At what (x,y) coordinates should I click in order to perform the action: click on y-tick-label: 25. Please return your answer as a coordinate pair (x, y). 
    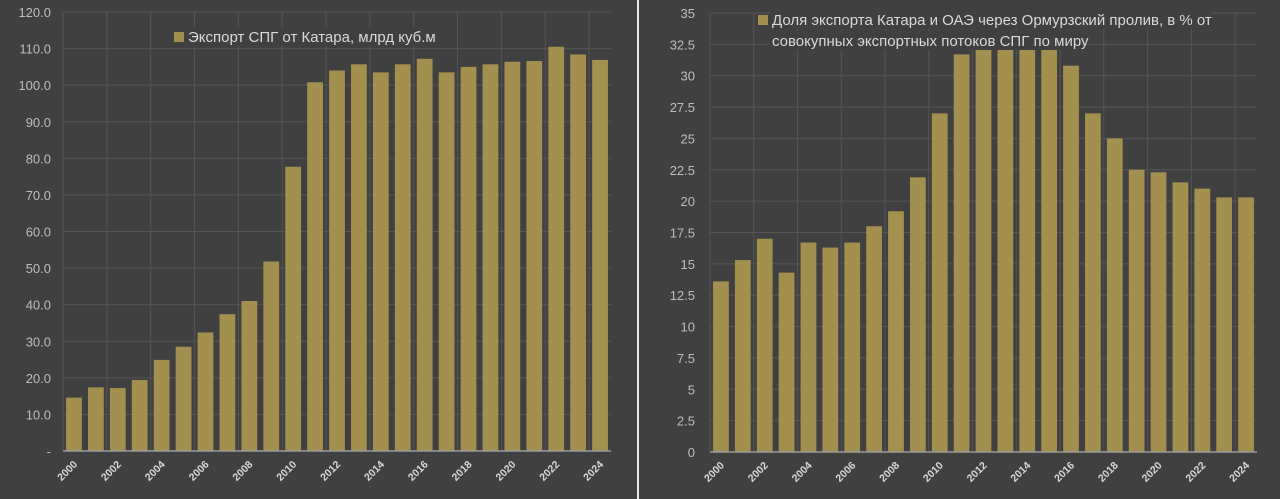
    Looking at the image, I should click on (688, 138).